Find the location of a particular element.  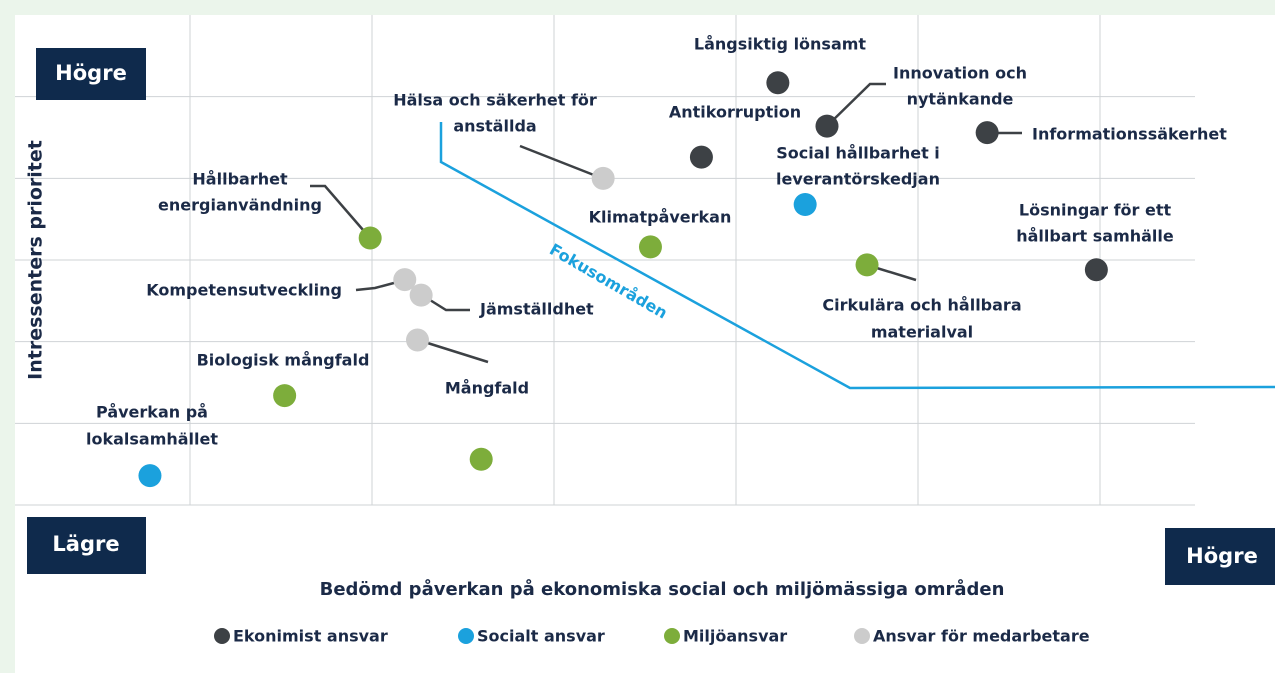

y-high-label: Högre is located at coordinates (91, 73).